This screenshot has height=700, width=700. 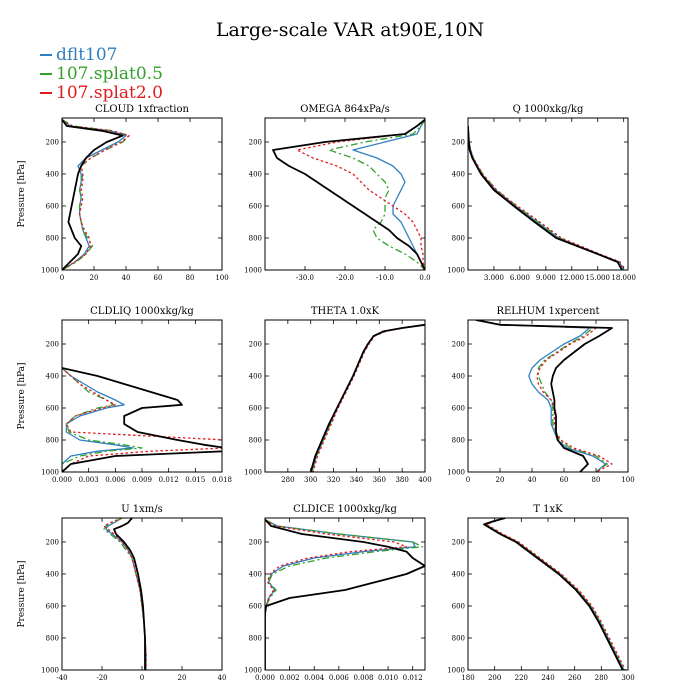 I want to click on panel-title: T 1xK, so click(x=548, y=509).